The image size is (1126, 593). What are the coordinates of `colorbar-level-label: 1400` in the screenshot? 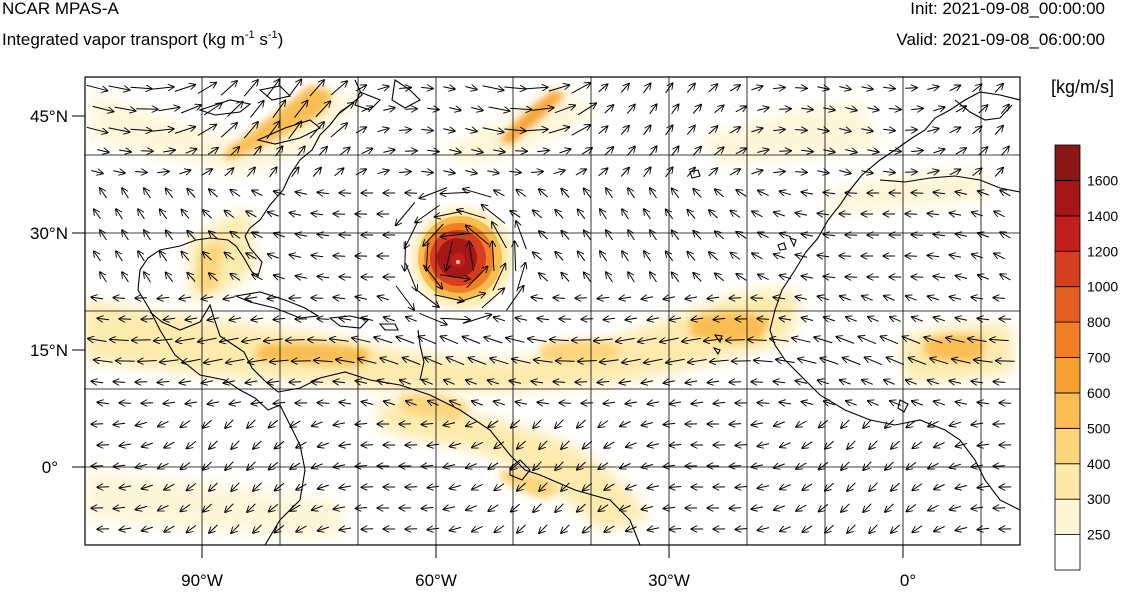 It's located at (1102, 216).